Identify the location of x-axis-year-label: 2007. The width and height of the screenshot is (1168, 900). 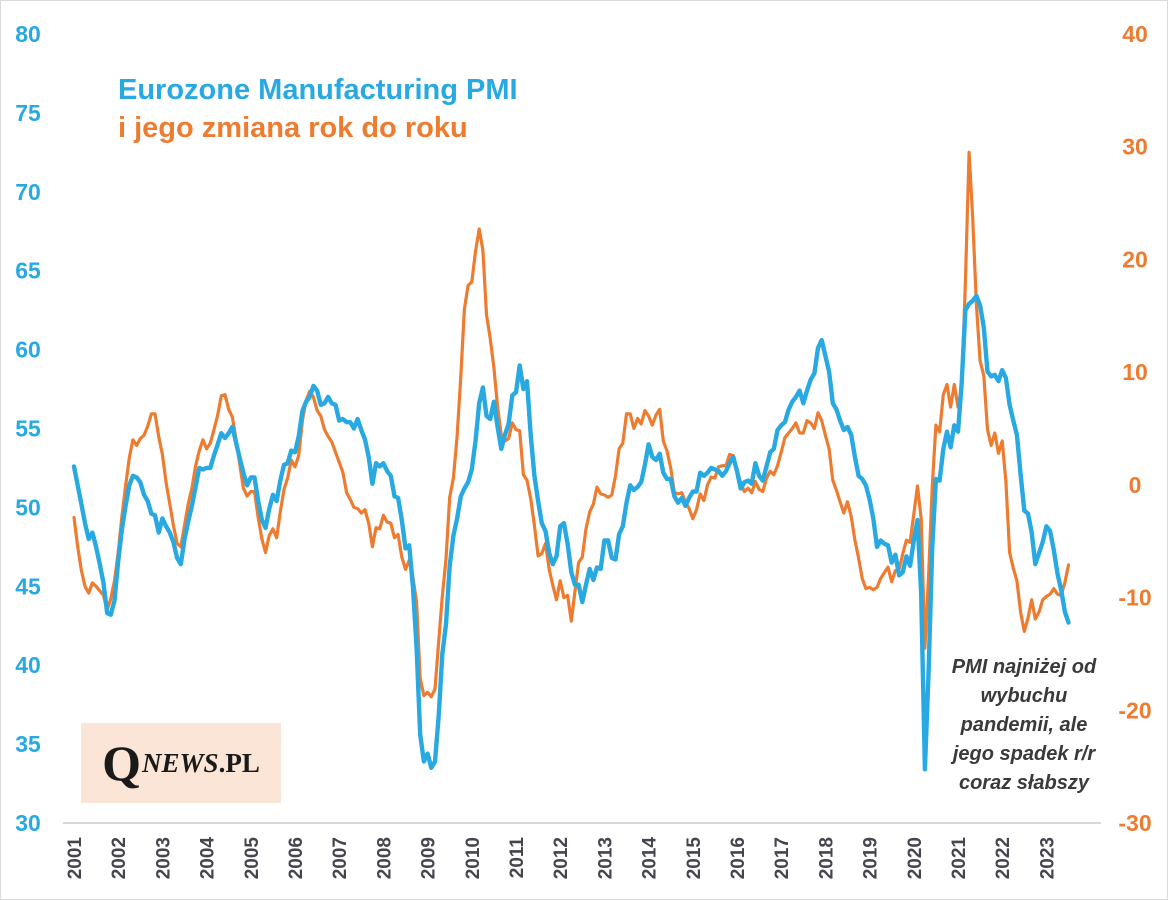
(340, 858).